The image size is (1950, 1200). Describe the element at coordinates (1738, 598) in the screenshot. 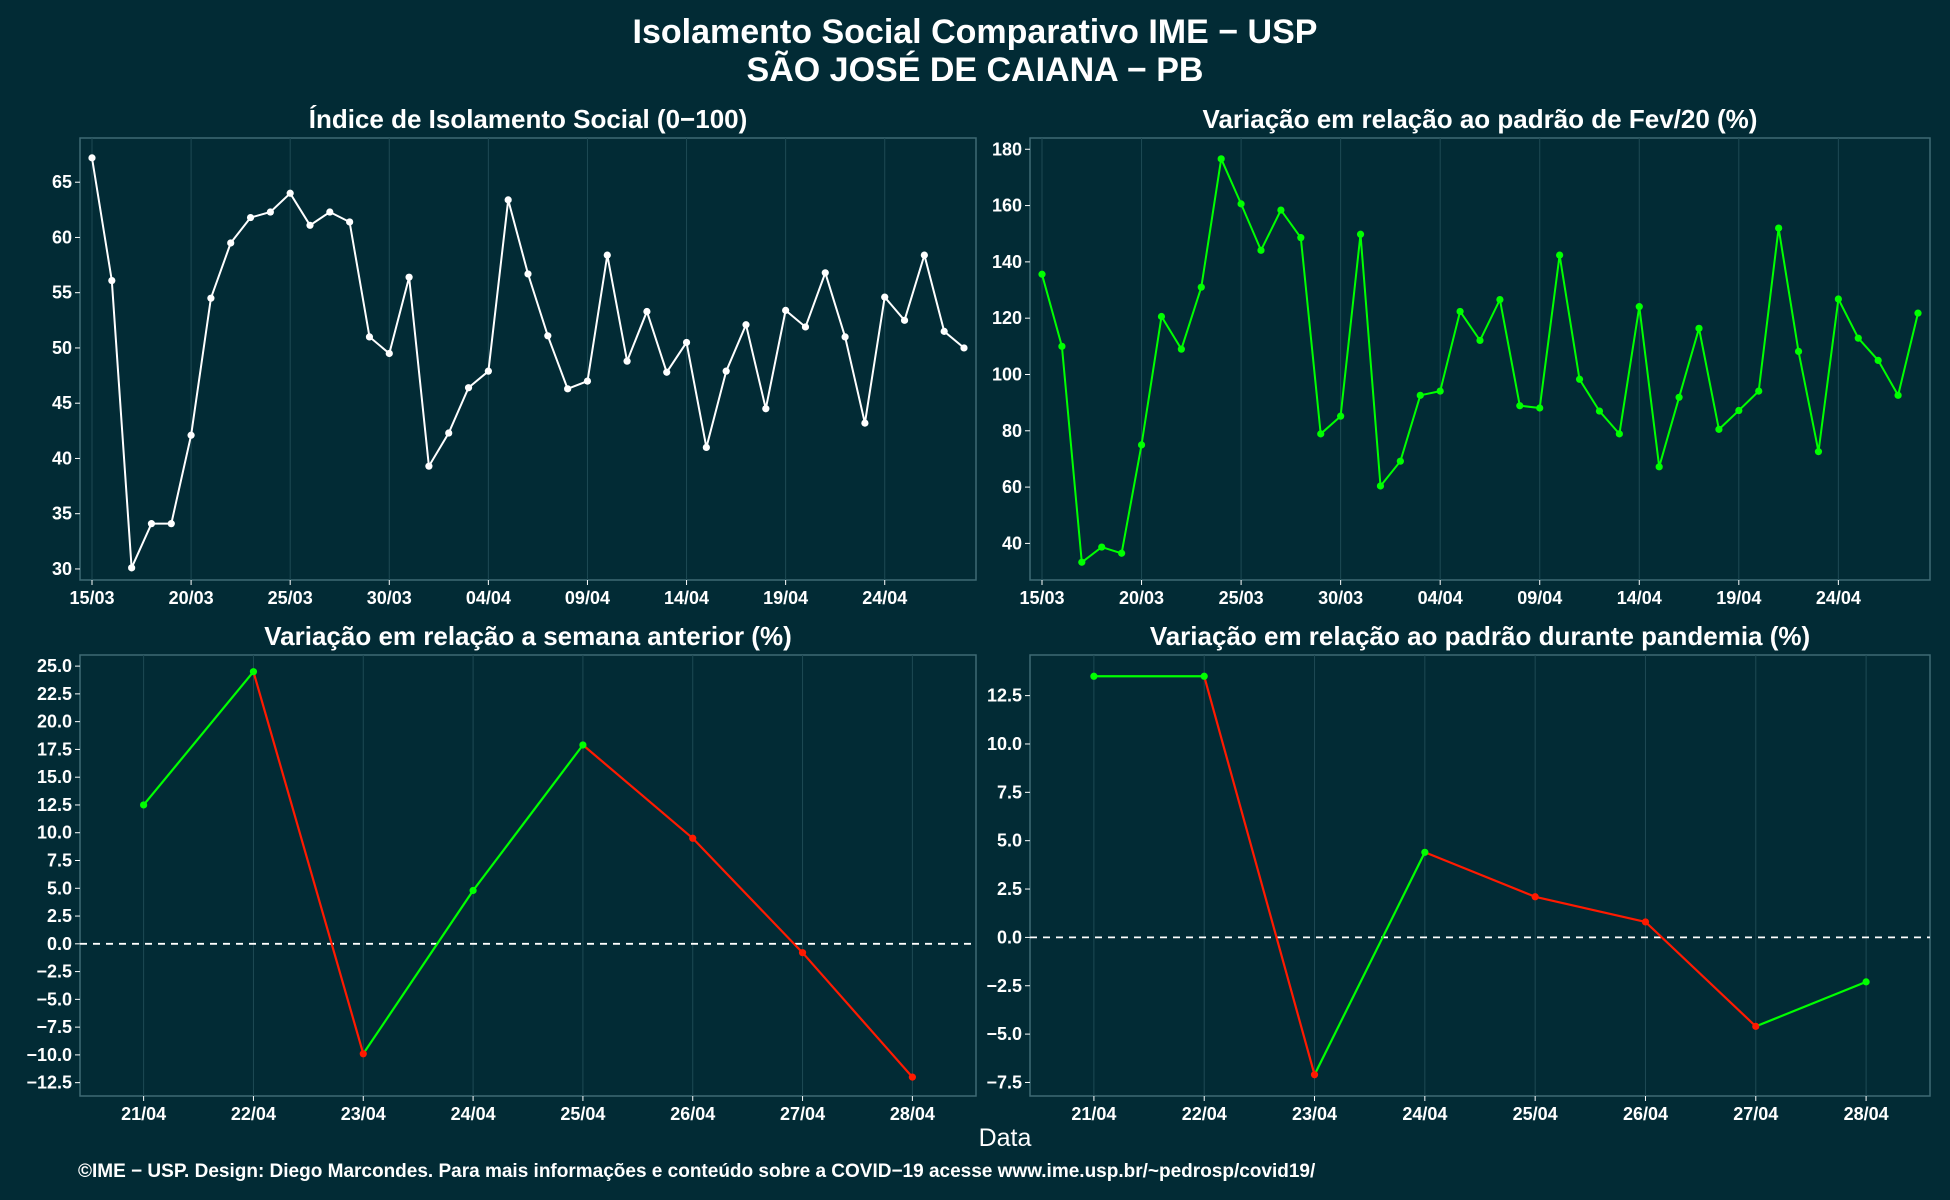

I see `x-tick-label: 19/04` at that location.